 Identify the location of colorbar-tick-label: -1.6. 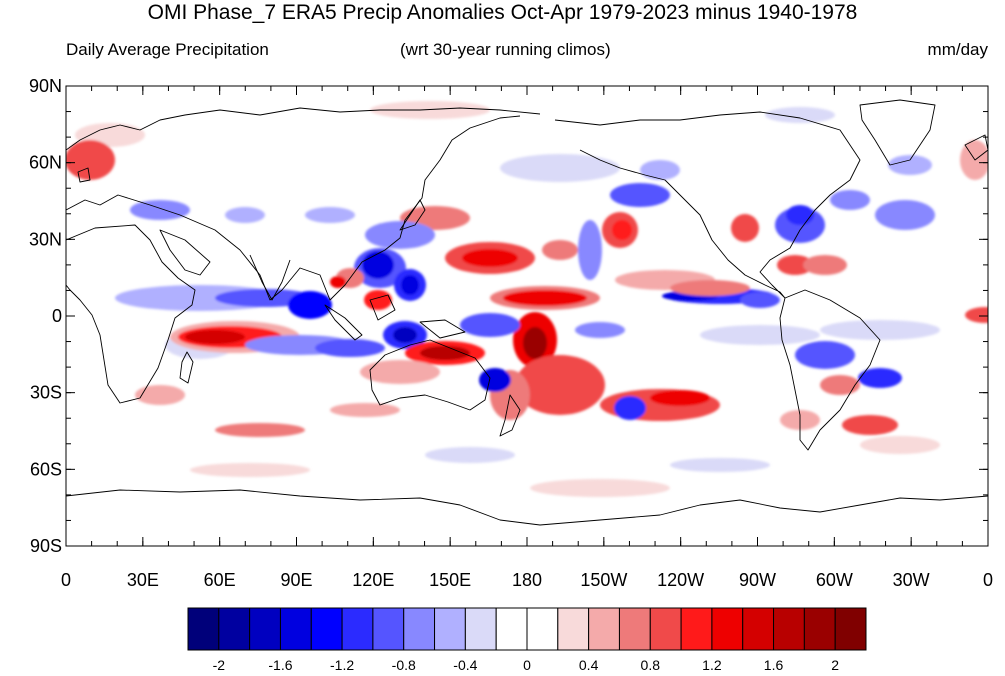
(280, 665).